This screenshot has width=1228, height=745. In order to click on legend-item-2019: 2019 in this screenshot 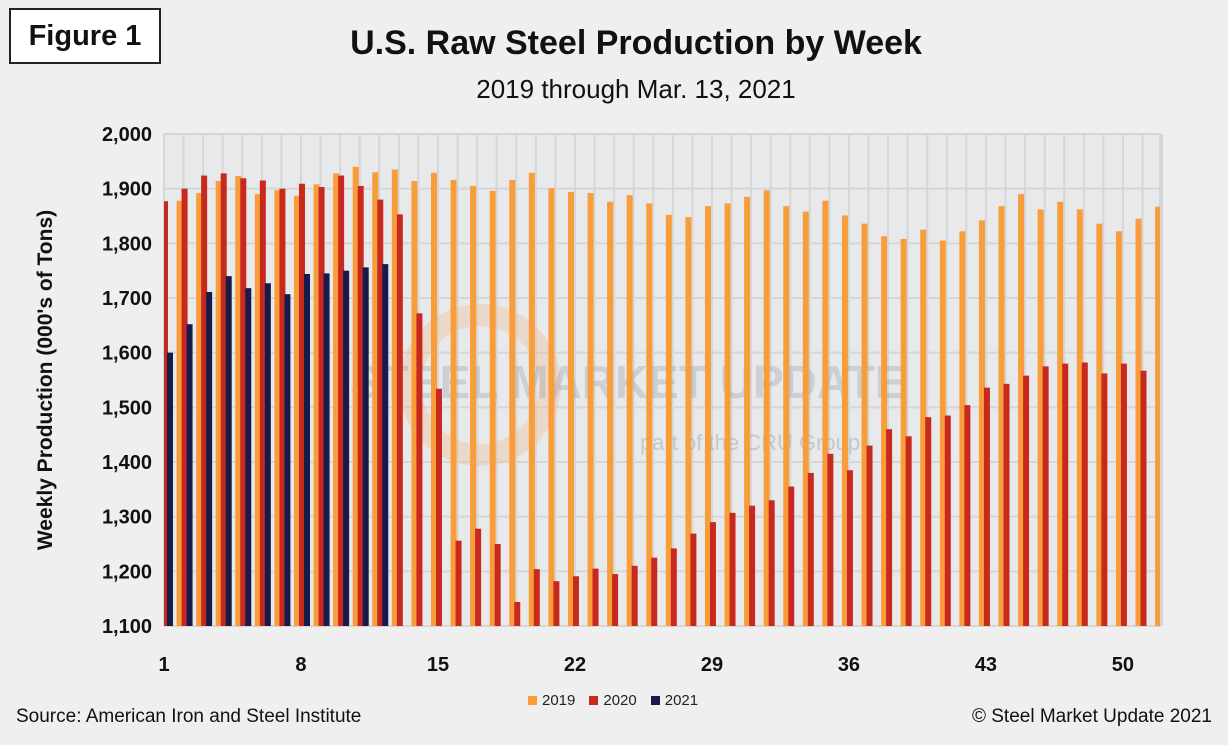, I will do `click(551, 700)`.